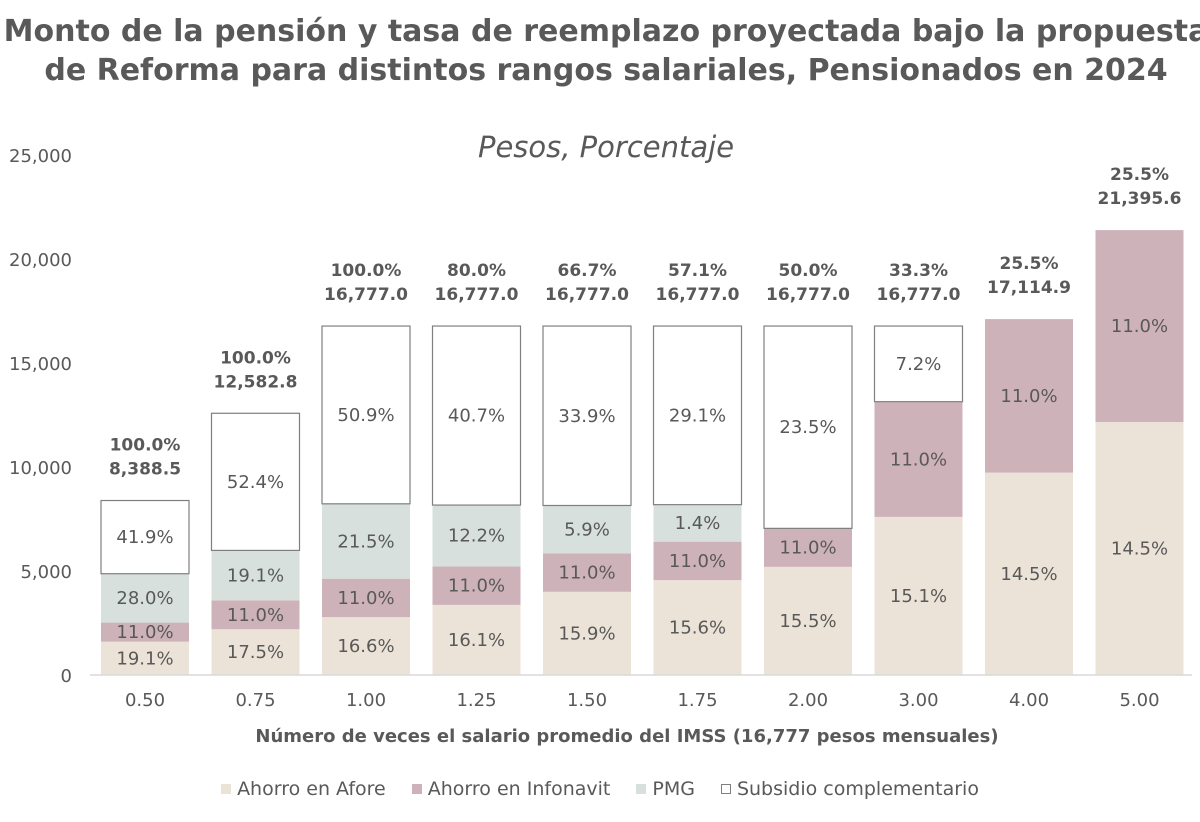 The height and width of the screenshot is (822, 1200). I want to click on y-tick-label: 15,000, so click(40, 364).